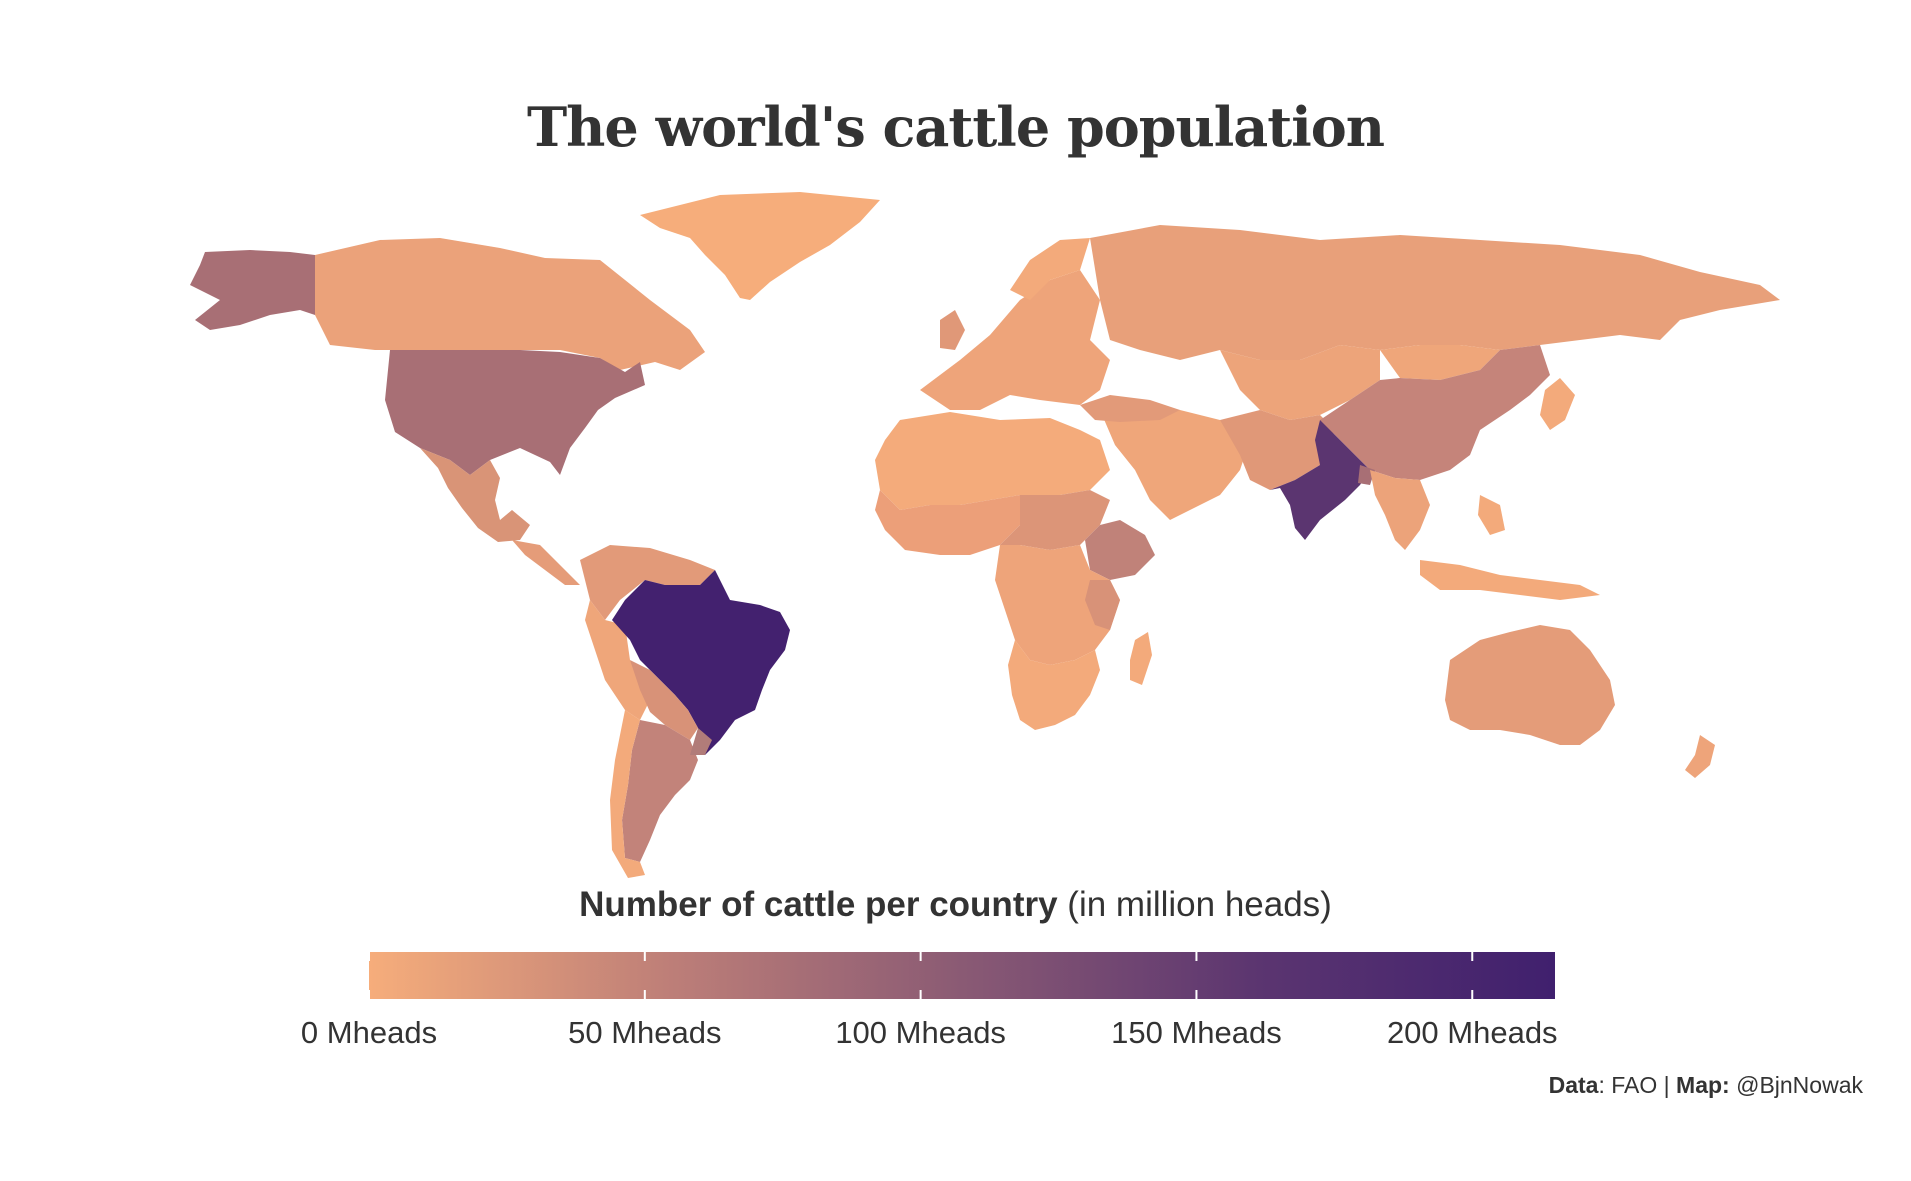 The image size is (1911, 1181). I want to click on colorbar-tick-label: 0 Mheads, so click(369, 1032).